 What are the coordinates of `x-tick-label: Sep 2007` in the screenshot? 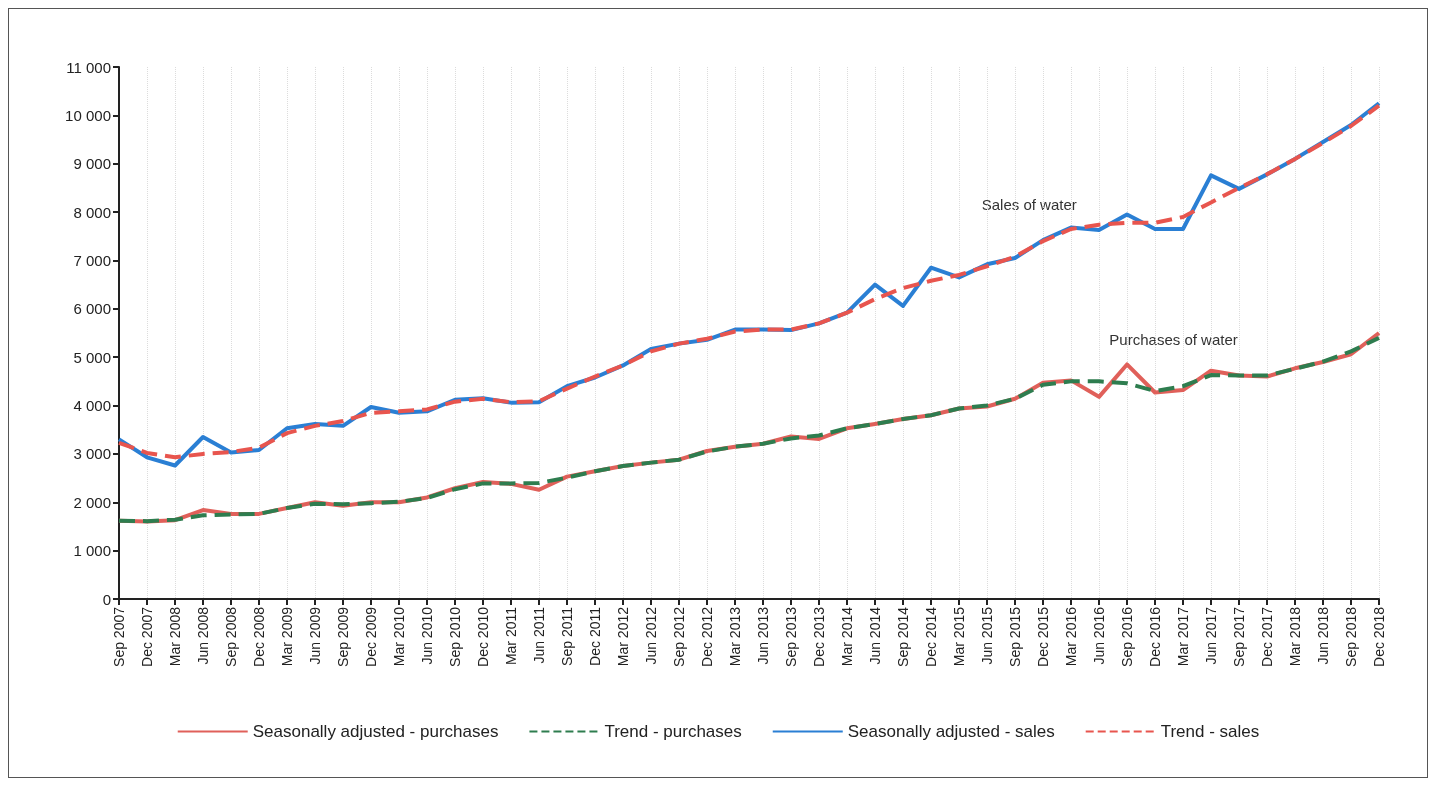 It's located at (119, 636).